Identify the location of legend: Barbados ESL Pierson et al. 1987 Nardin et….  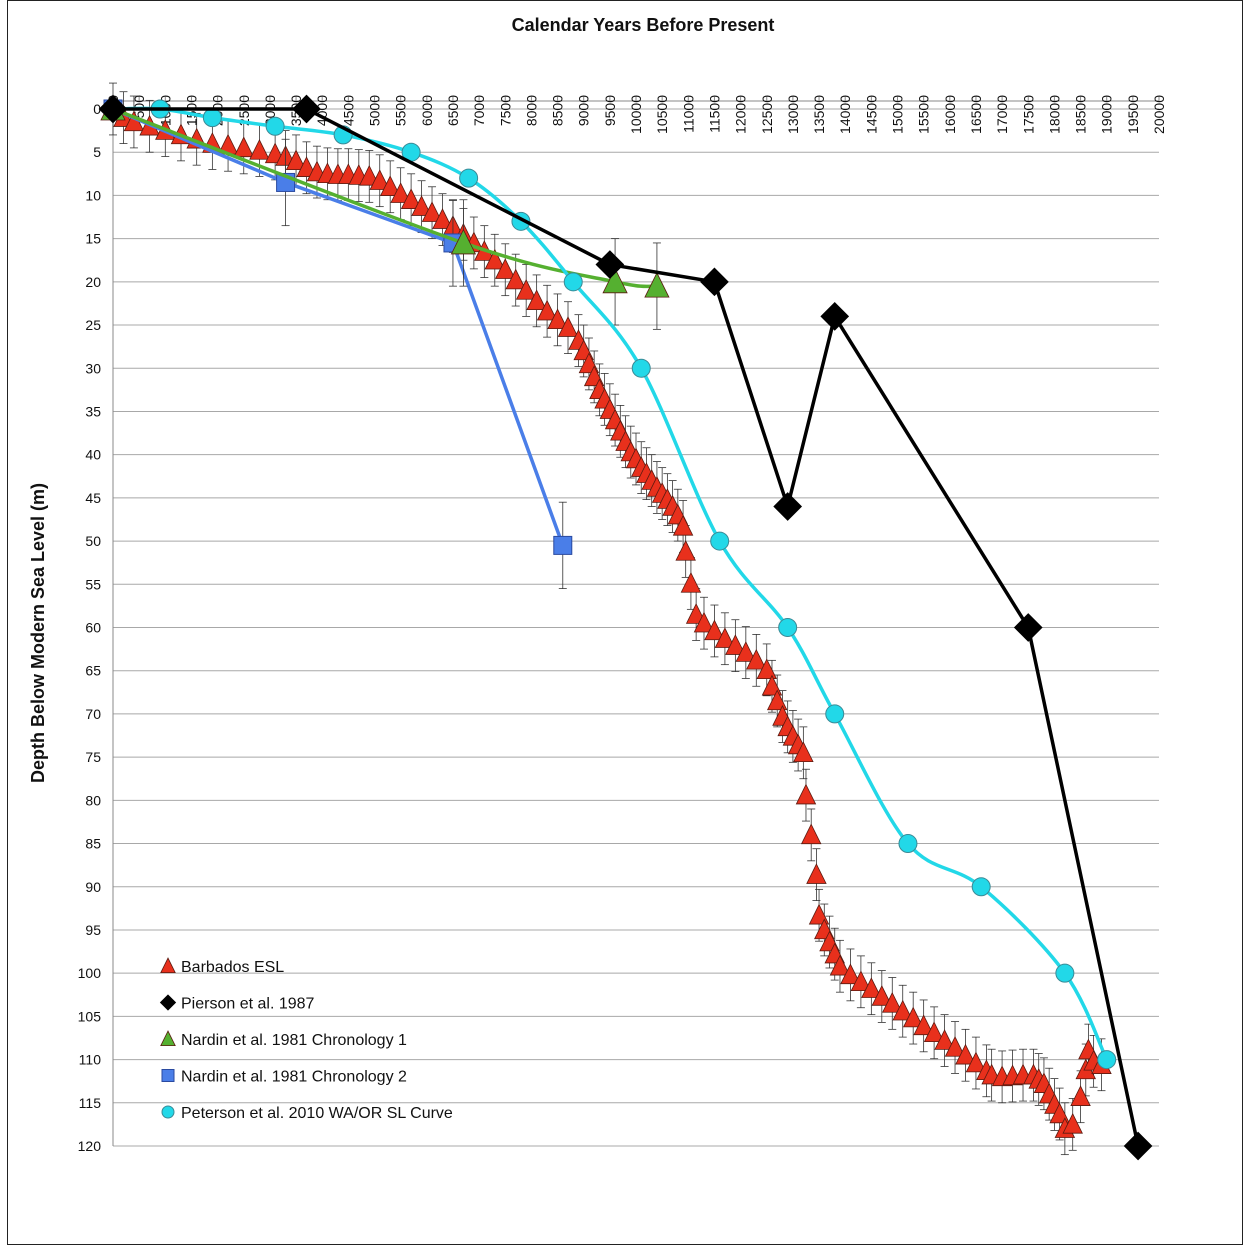
(306, 1039).